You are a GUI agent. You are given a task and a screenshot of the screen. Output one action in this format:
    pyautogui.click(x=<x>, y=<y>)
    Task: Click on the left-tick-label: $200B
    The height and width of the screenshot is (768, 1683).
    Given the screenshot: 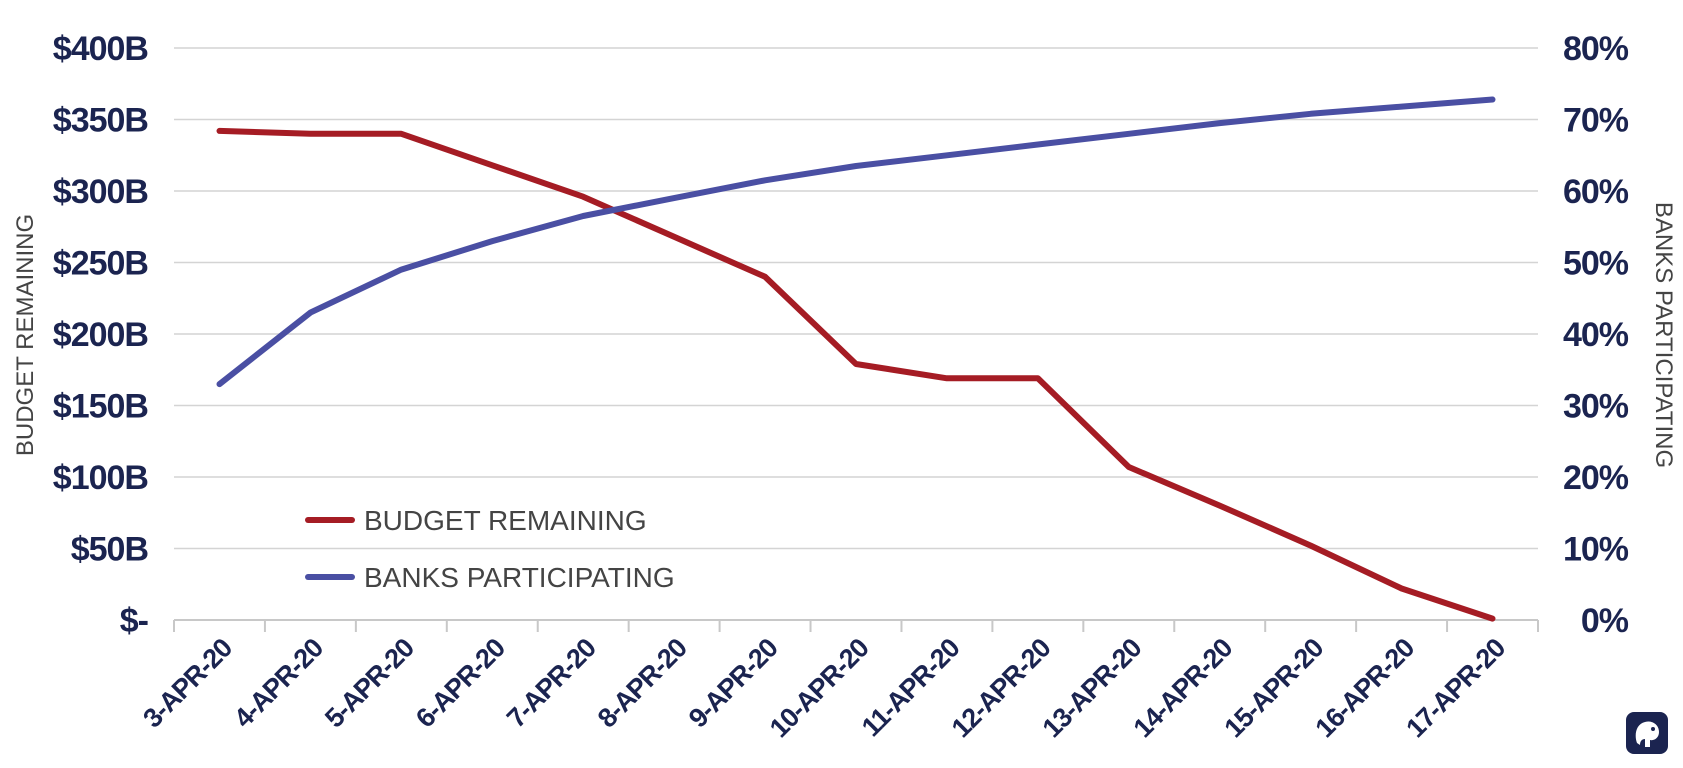 What is the action you would take?
    pyautogui.click(x=101, y=335)
    